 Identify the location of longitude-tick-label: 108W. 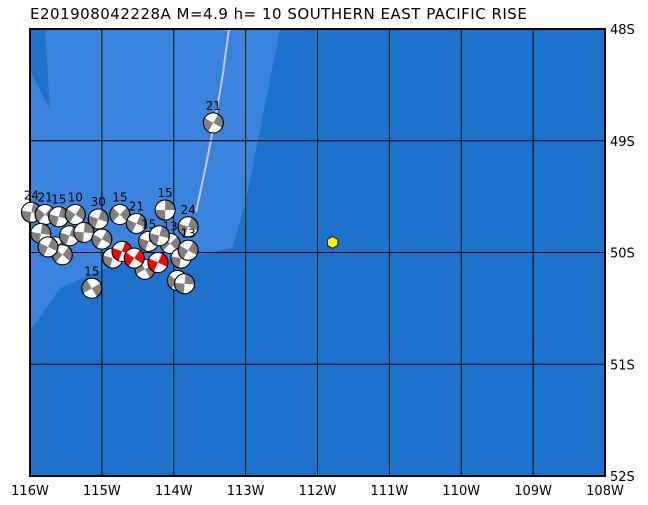
(605, 491).